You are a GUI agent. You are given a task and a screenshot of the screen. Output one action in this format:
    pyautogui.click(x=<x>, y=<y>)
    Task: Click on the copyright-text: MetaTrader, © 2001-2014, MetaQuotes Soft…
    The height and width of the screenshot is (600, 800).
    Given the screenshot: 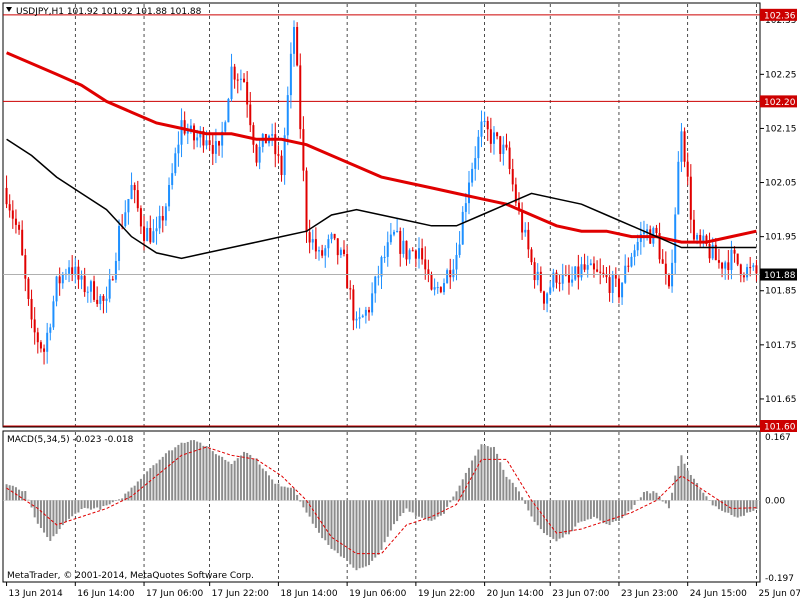 What is the action you would take?
    pyautogui.click(x=130, y=576)
    